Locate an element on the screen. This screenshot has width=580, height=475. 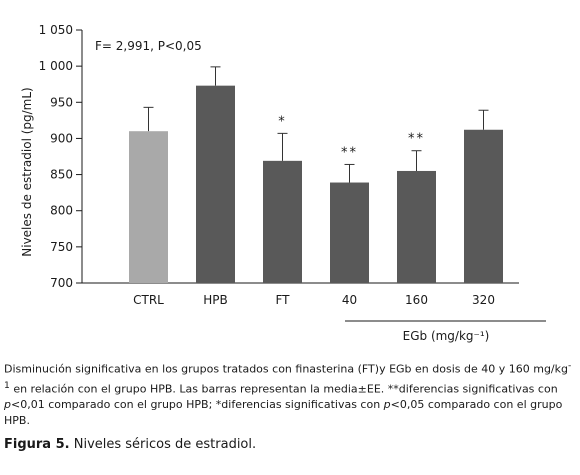
x-category-label: HPB is located at coordinates (215, 300).